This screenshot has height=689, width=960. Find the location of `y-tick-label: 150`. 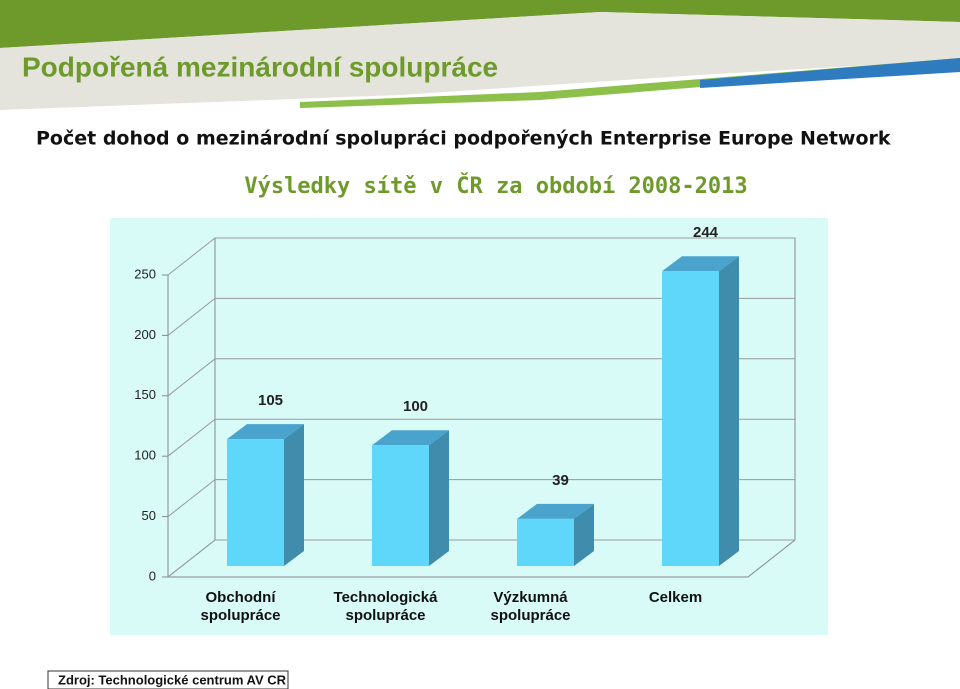

y-tick-label: 150 is located at coordinates (145, 394).